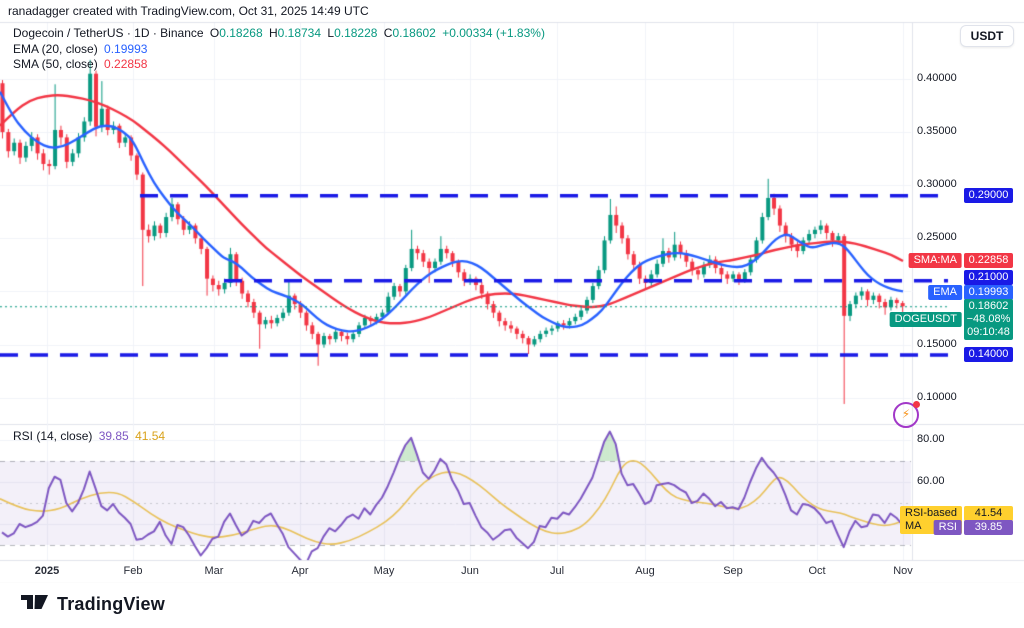 The height and width of the screenshot is (628, 1024). What do you see at coordinates (988, 513) in the screenshot?
I see `price-line-value-badge-rsi-ma: 41.54` at bounding box center [988, 513].